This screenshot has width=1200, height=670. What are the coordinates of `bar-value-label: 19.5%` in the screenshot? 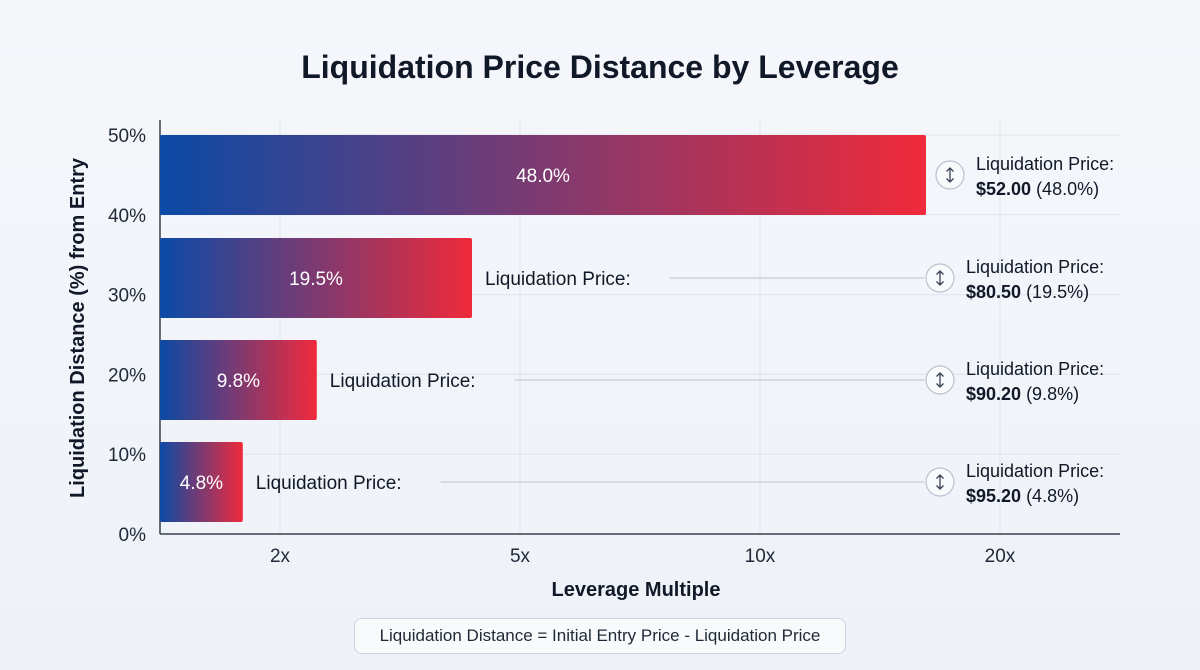 It's located at (316, 279).